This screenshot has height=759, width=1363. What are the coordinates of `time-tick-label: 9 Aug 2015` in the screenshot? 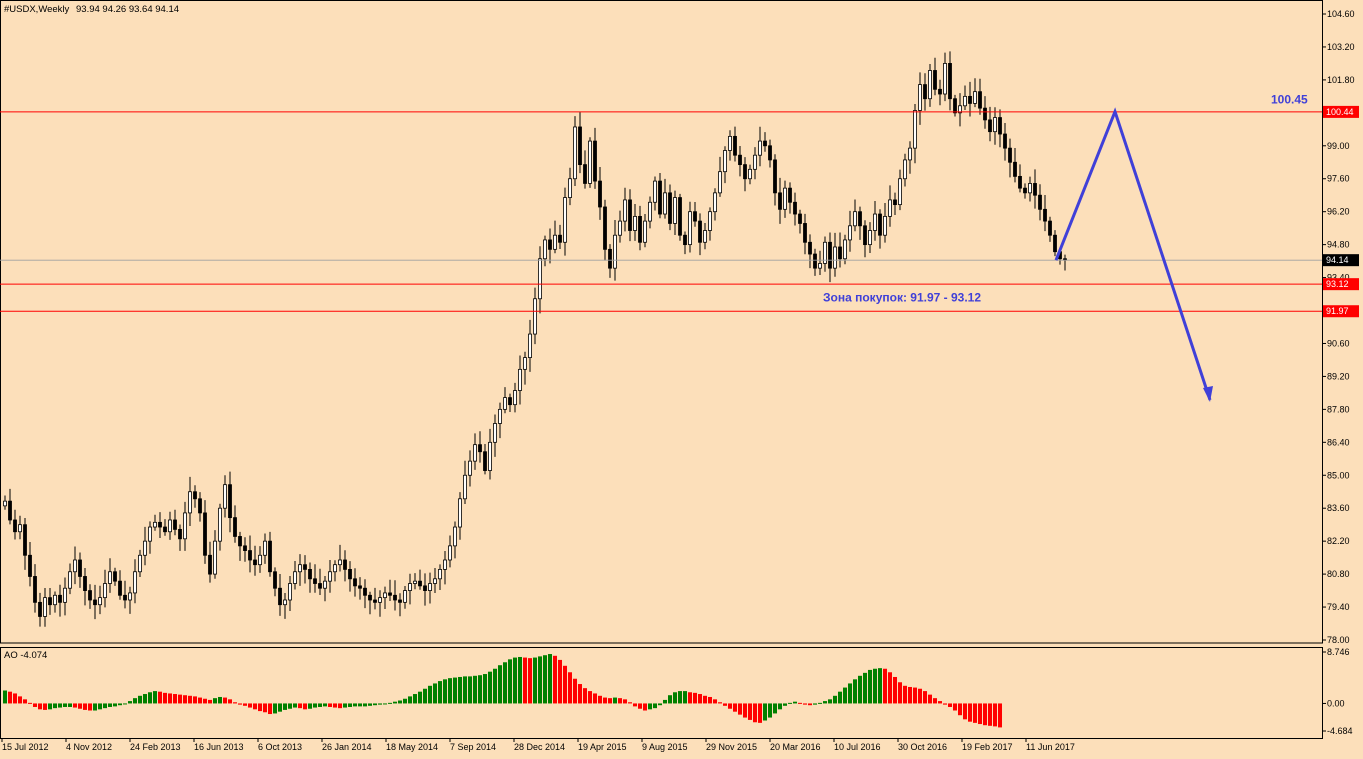 It's located at (665, 747).